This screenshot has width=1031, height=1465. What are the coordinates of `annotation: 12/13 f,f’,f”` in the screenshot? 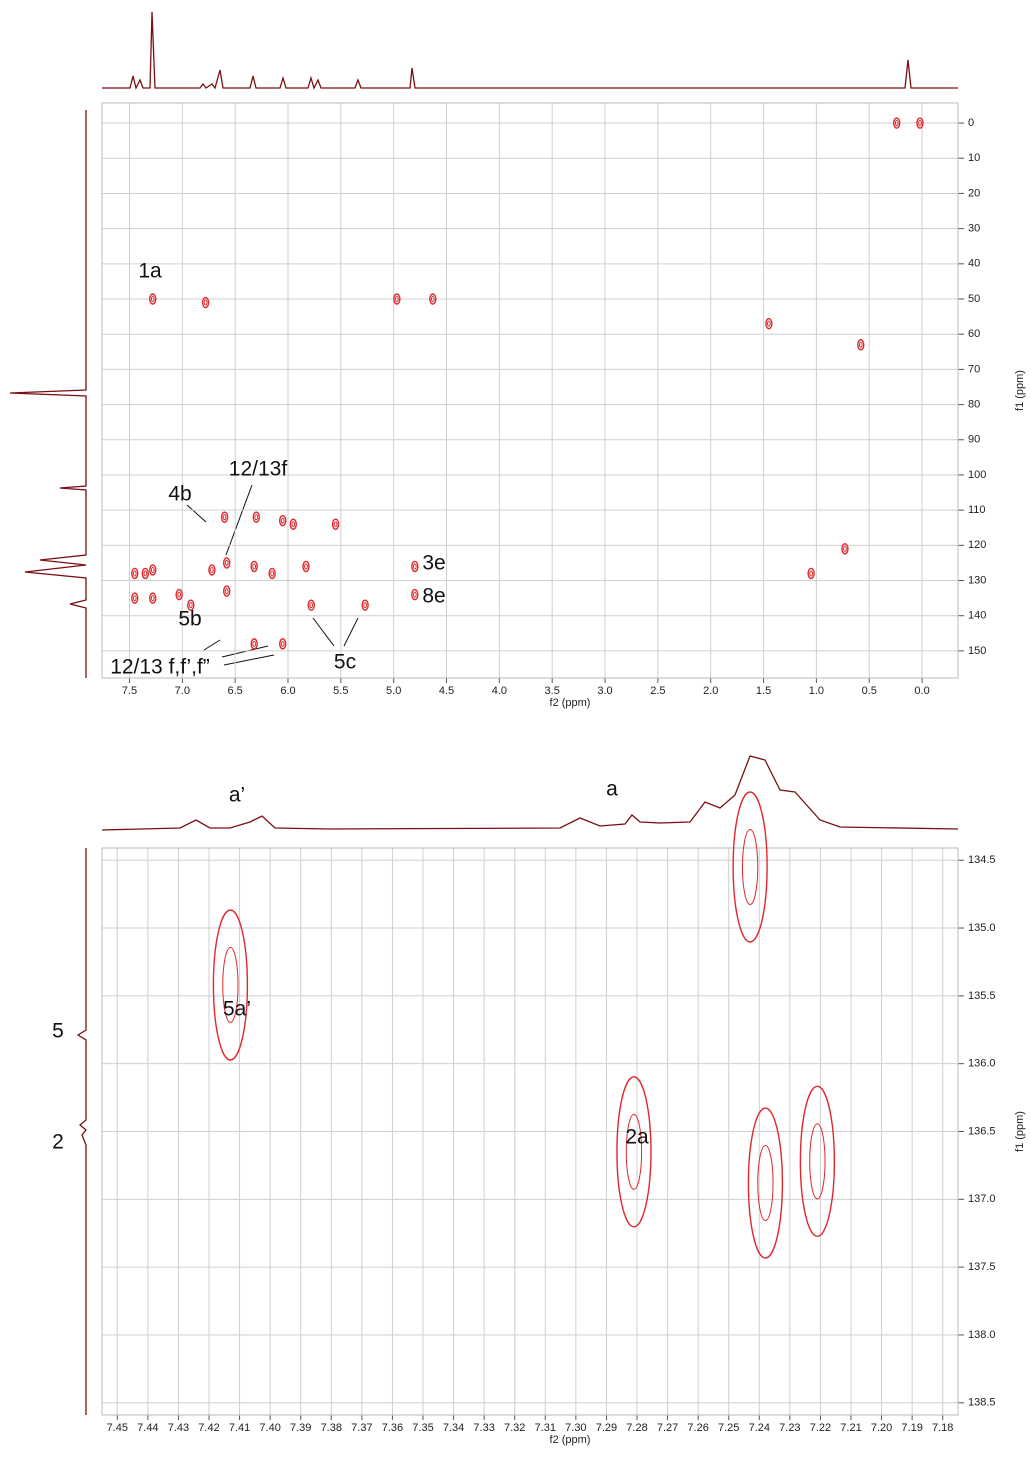 It's located at (160, 667).